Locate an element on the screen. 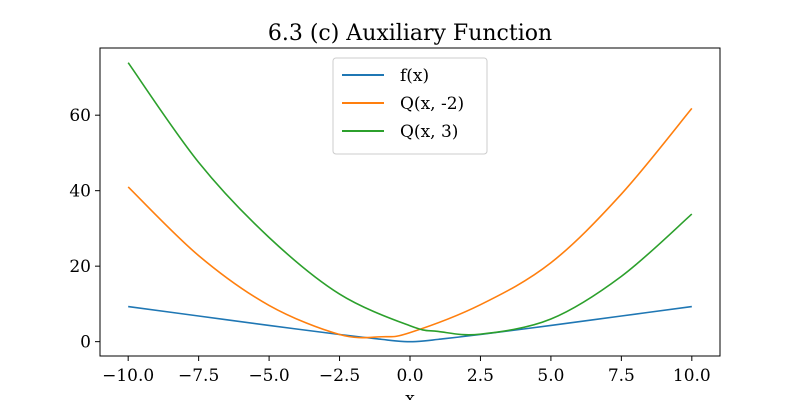 Image resolution: width=800 pixels, height=400 pixels. x-tick-label: −2.5 is located at coordinates (339, 376).